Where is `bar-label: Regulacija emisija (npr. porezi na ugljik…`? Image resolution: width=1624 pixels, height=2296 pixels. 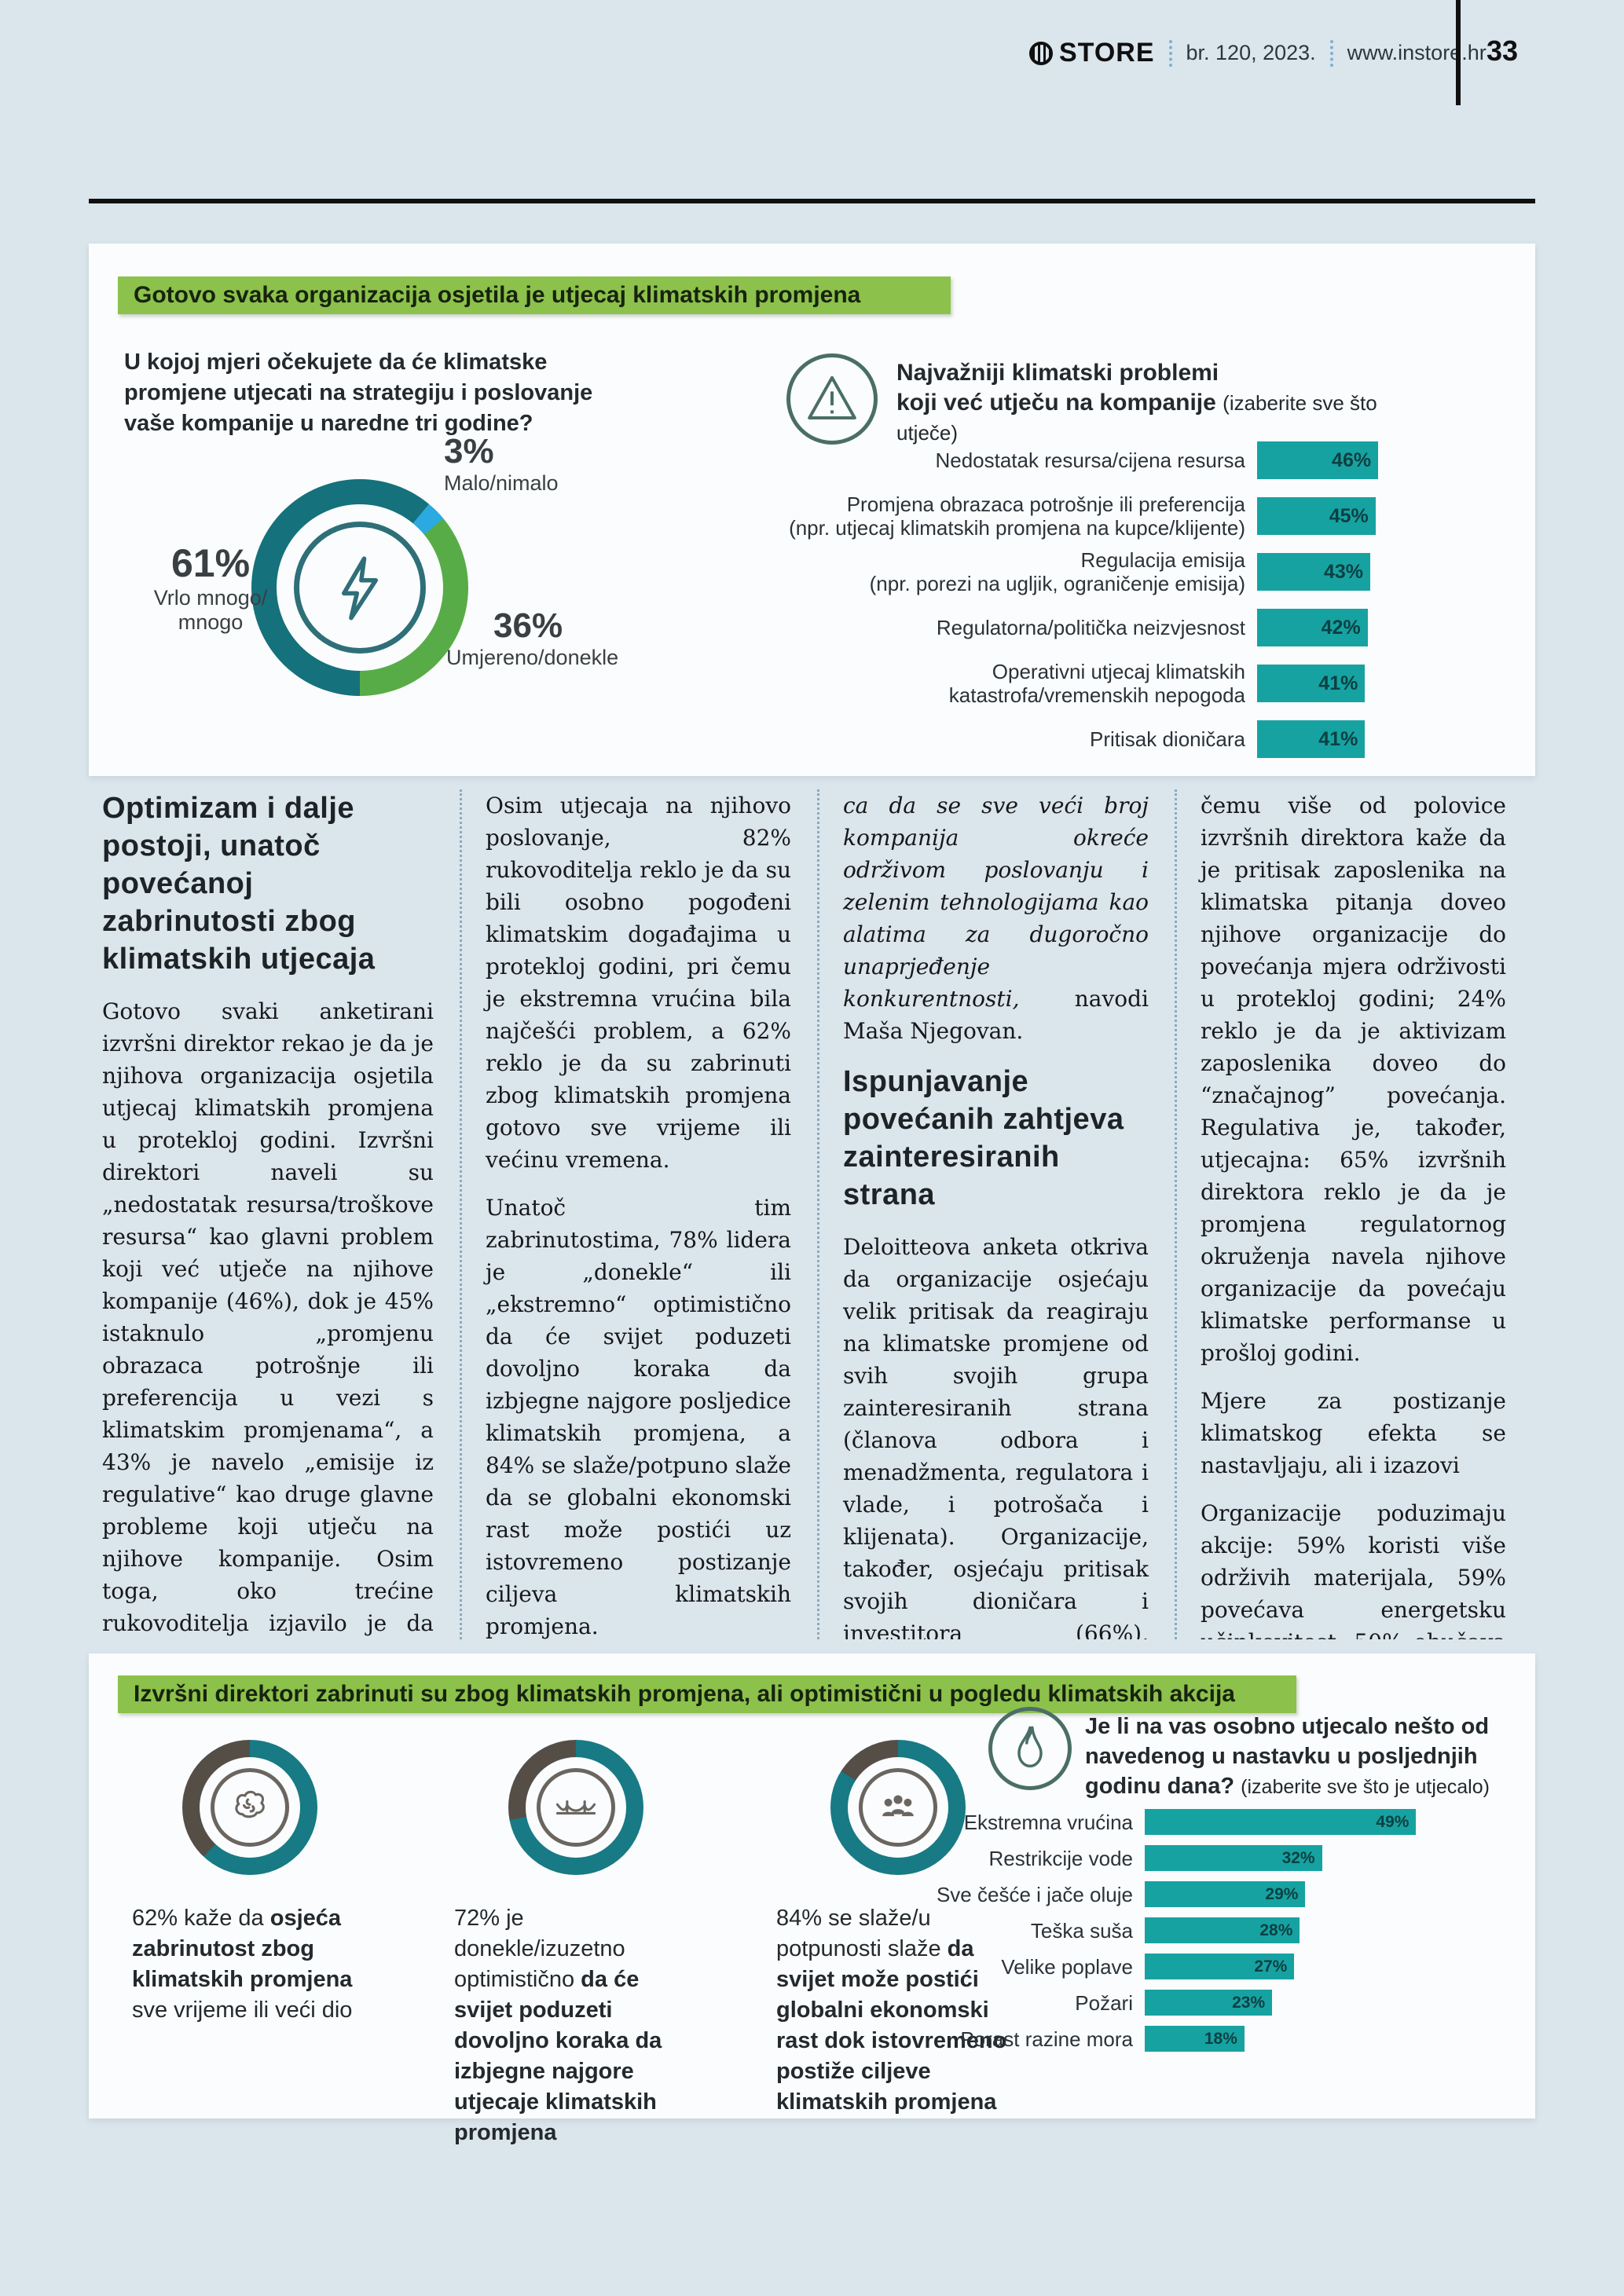
bar-label: Regulacija emisija (npr. porezi na ugljik… is located at coordinates (1057, 571).